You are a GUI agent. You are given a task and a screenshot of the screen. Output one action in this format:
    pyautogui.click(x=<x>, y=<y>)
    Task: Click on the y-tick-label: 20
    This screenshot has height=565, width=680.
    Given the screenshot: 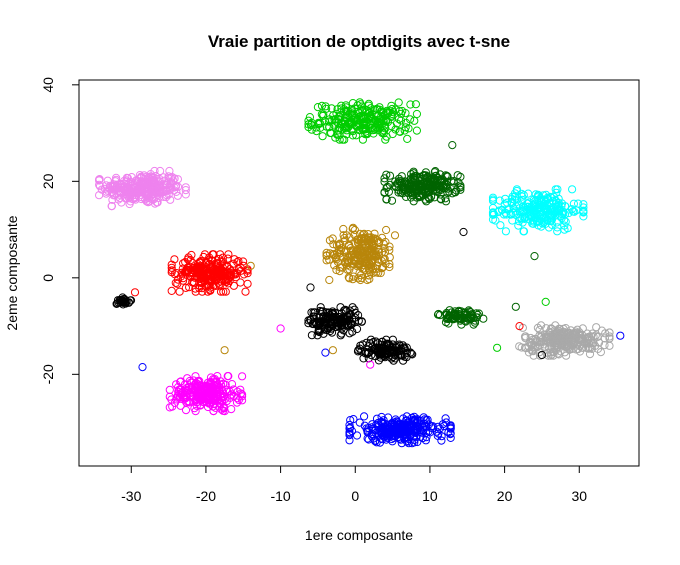 What is the action you would take?
    pyautogui.click(x=48, y=181)
    